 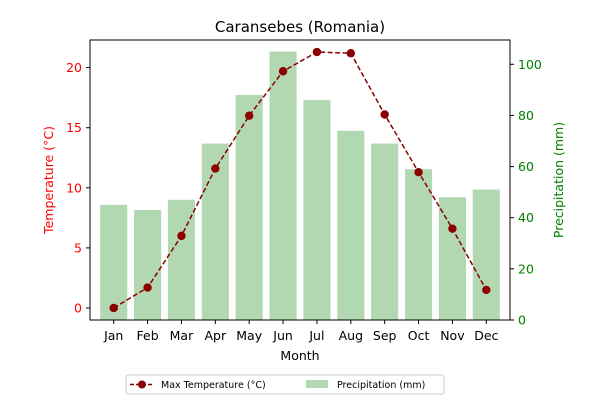 What do you see at coordinates (419, 335) in the screenshot?
I see `x-tick-label-oct: Oct` at bounding box center [419, 335].